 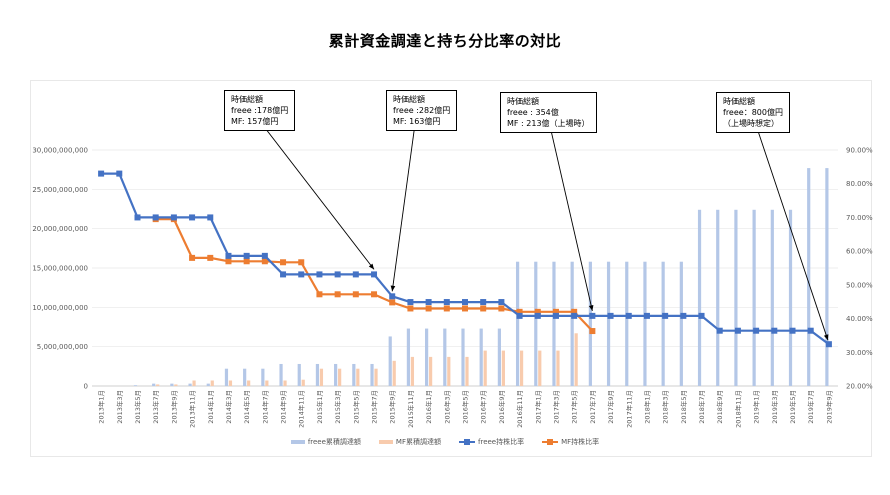 What do you see at coordinates (859, 218) in the screenshot?
I see `right-axis-tick-label: 70.00%` at bounding box center [859, 218].